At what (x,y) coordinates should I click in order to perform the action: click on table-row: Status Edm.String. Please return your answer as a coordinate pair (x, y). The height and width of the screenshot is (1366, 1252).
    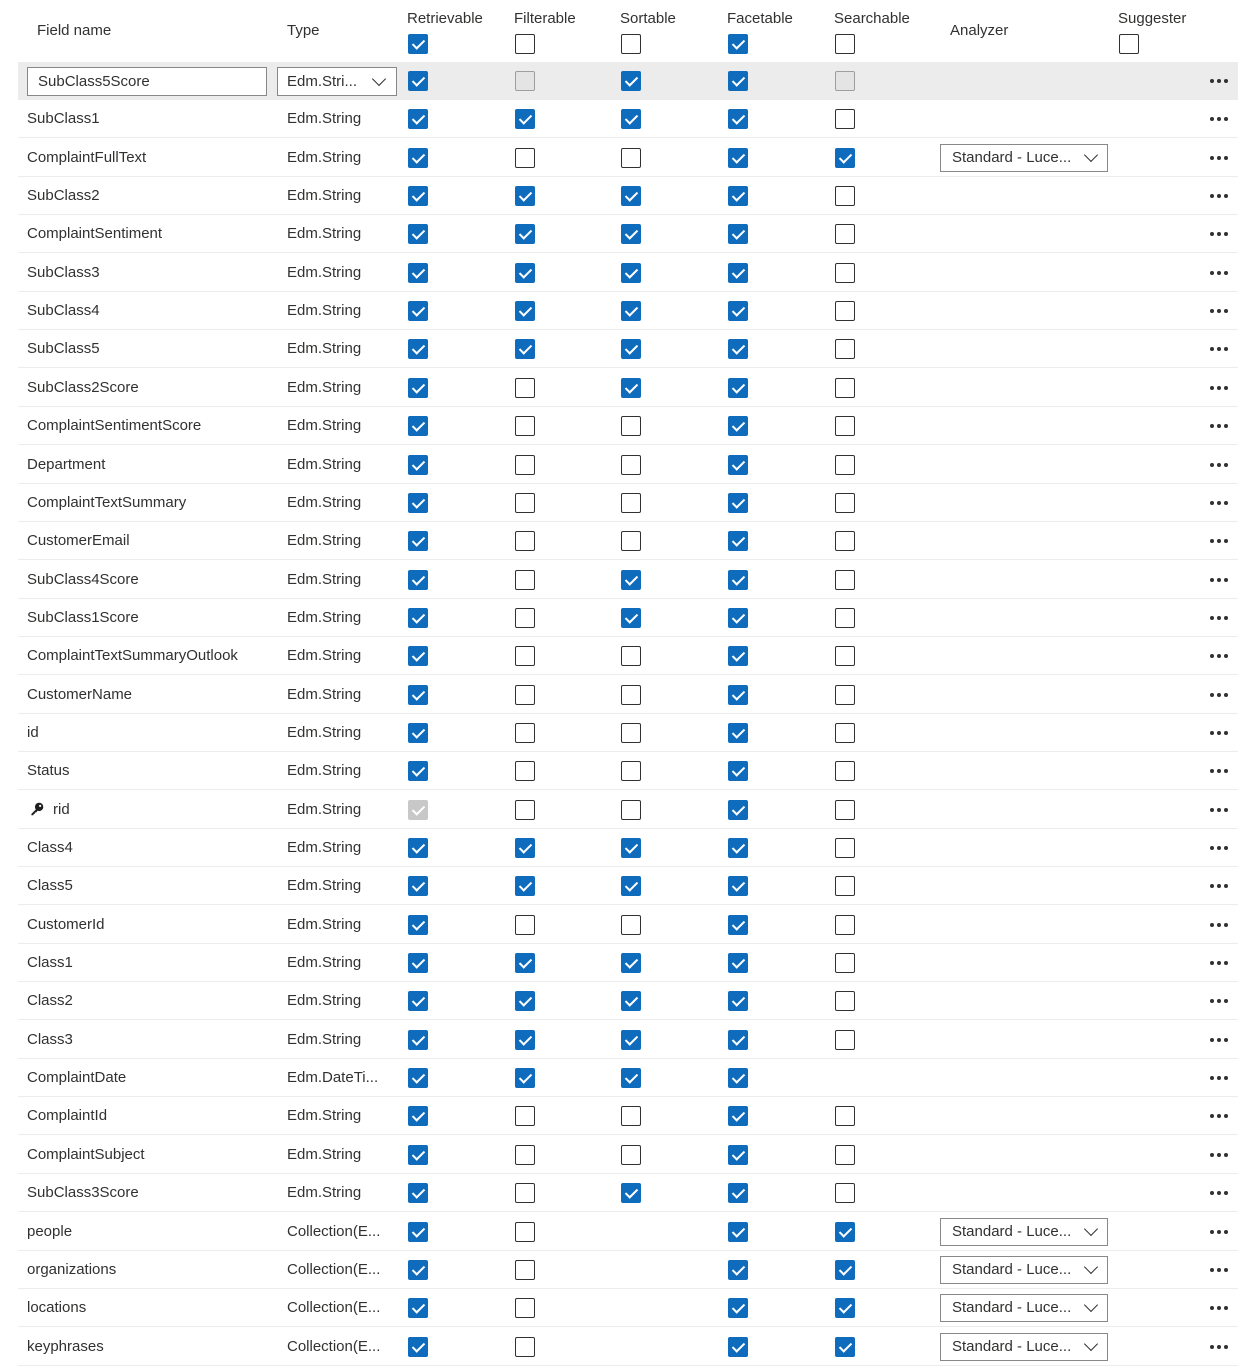
    Looking at the image, I should click on (628, 771).